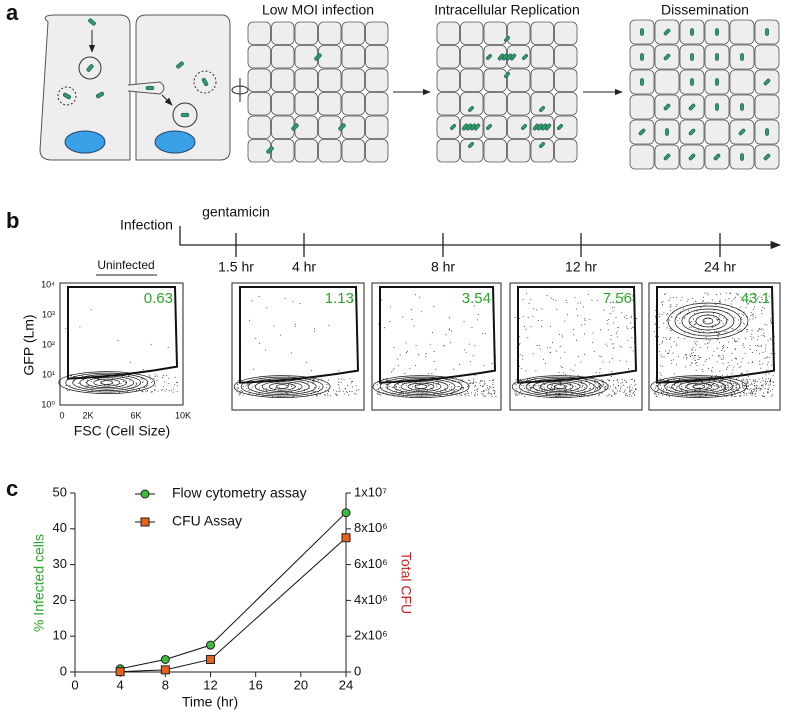  Describe the element at coordinates (165, 684) in the screenshot. I see `x-tick-label: 8` at that location.